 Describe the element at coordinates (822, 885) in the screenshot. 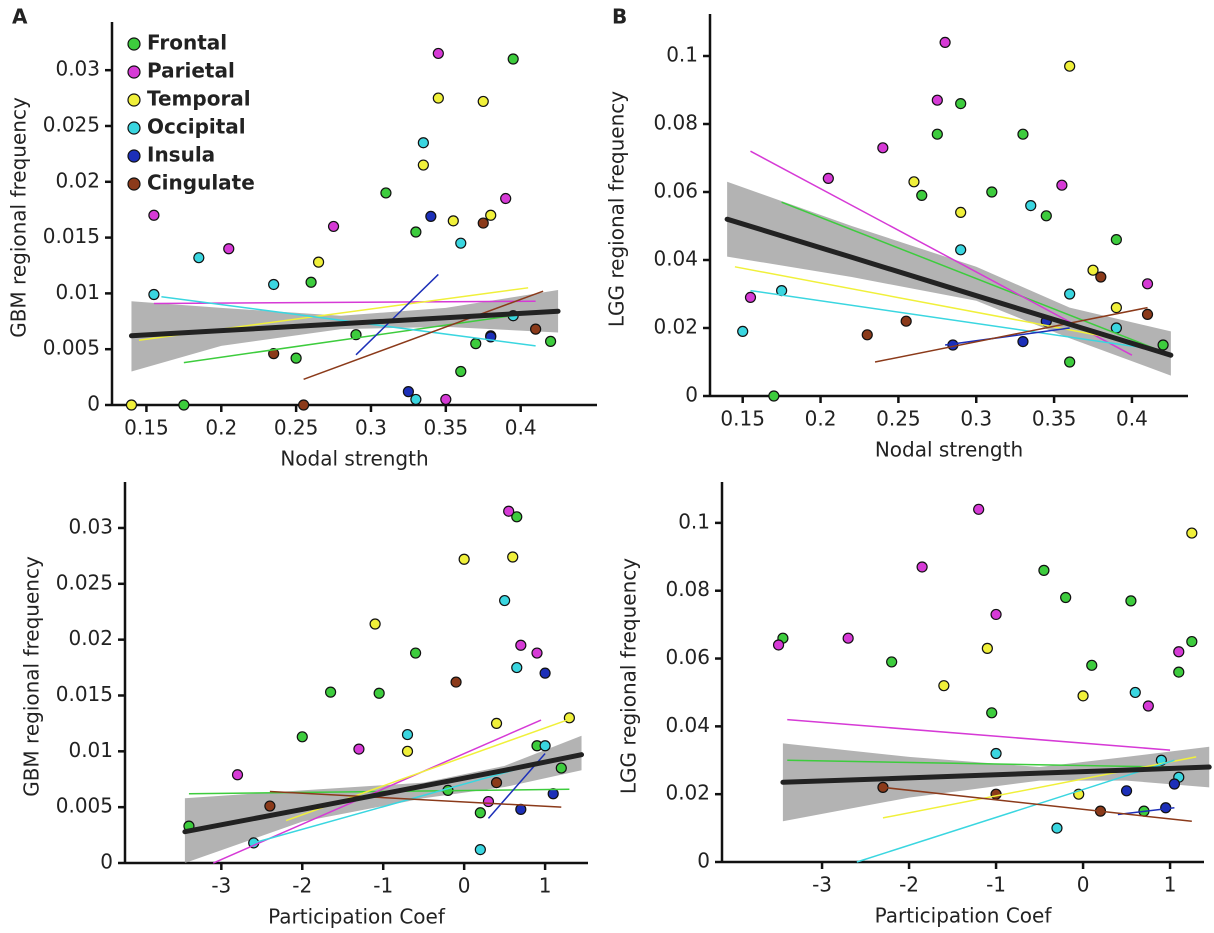

I see `x-tick-label: -3` at that location.